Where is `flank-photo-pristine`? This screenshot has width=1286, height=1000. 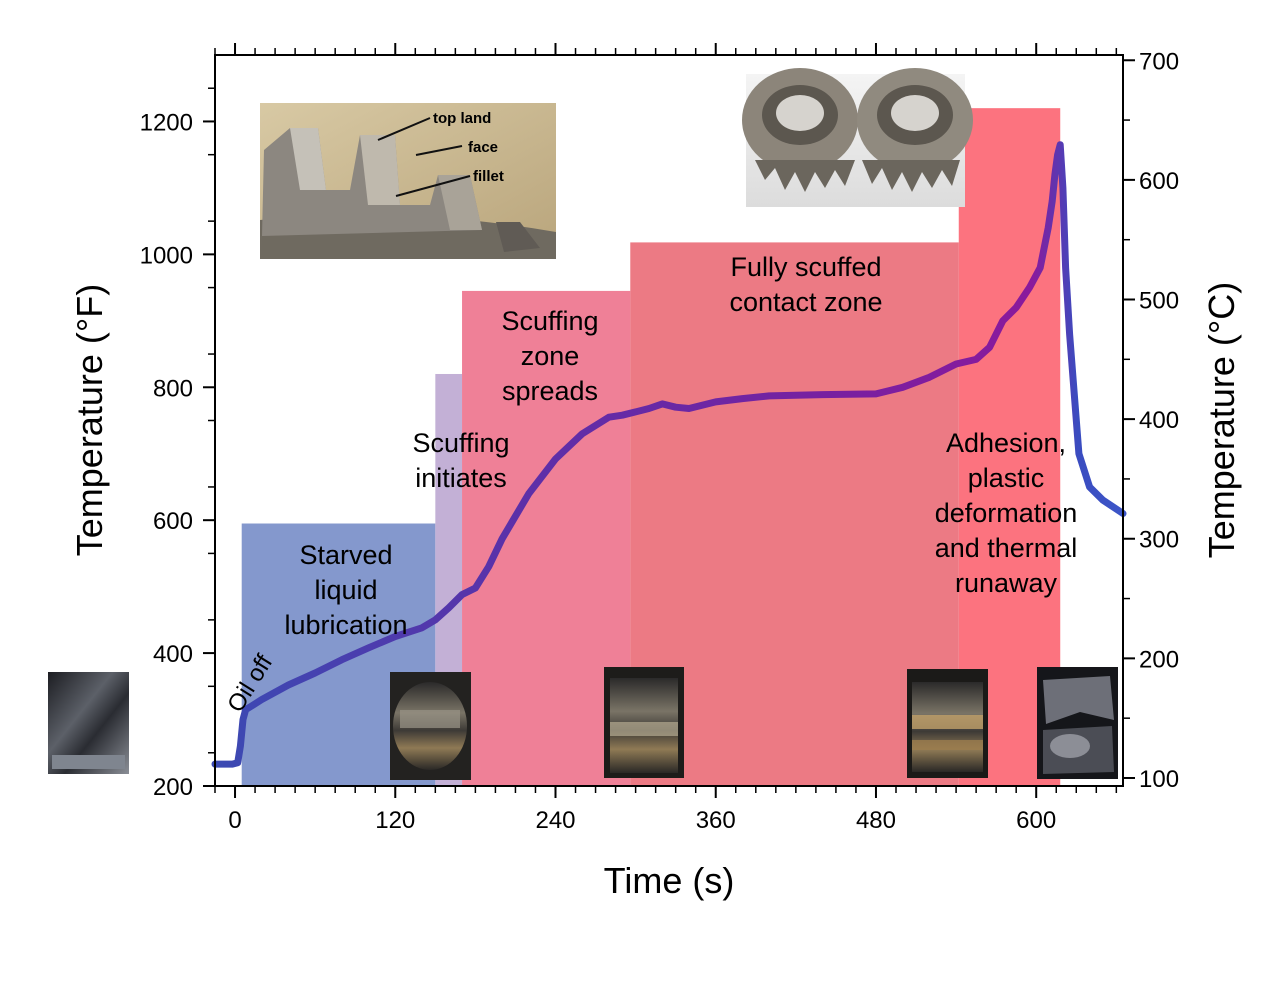
flank-photo-pristine is located at coordinates (88, 723).